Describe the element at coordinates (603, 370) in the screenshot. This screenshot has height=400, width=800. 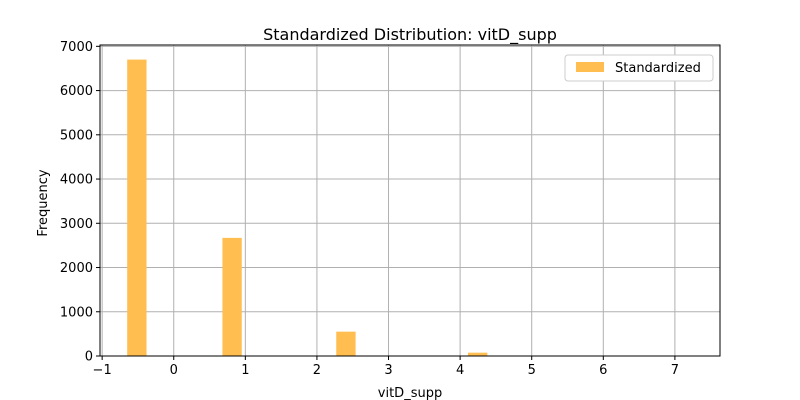
I see `x-tick-label: 6` at that location.